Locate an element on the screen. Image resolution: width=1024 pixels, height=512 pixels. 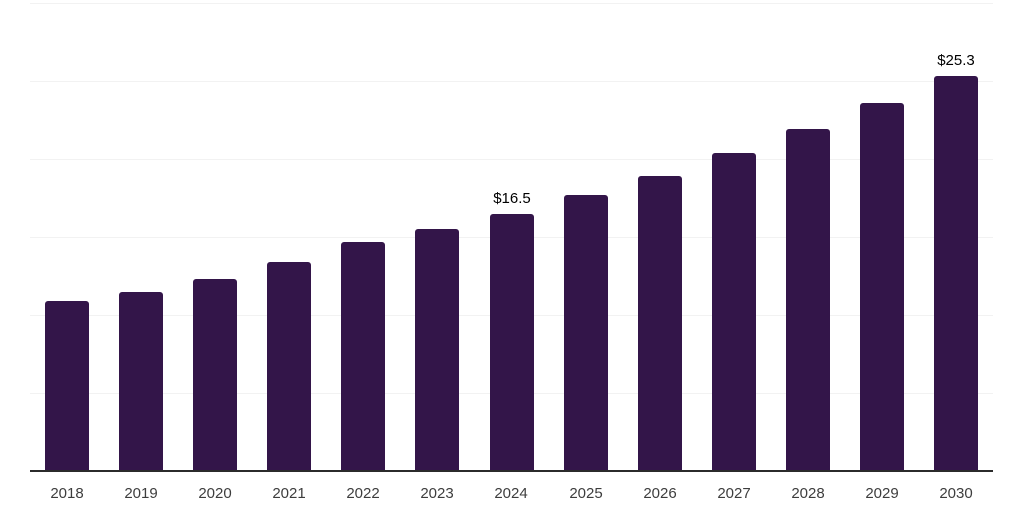
bar-2025 is located at coordinates (586, 332).